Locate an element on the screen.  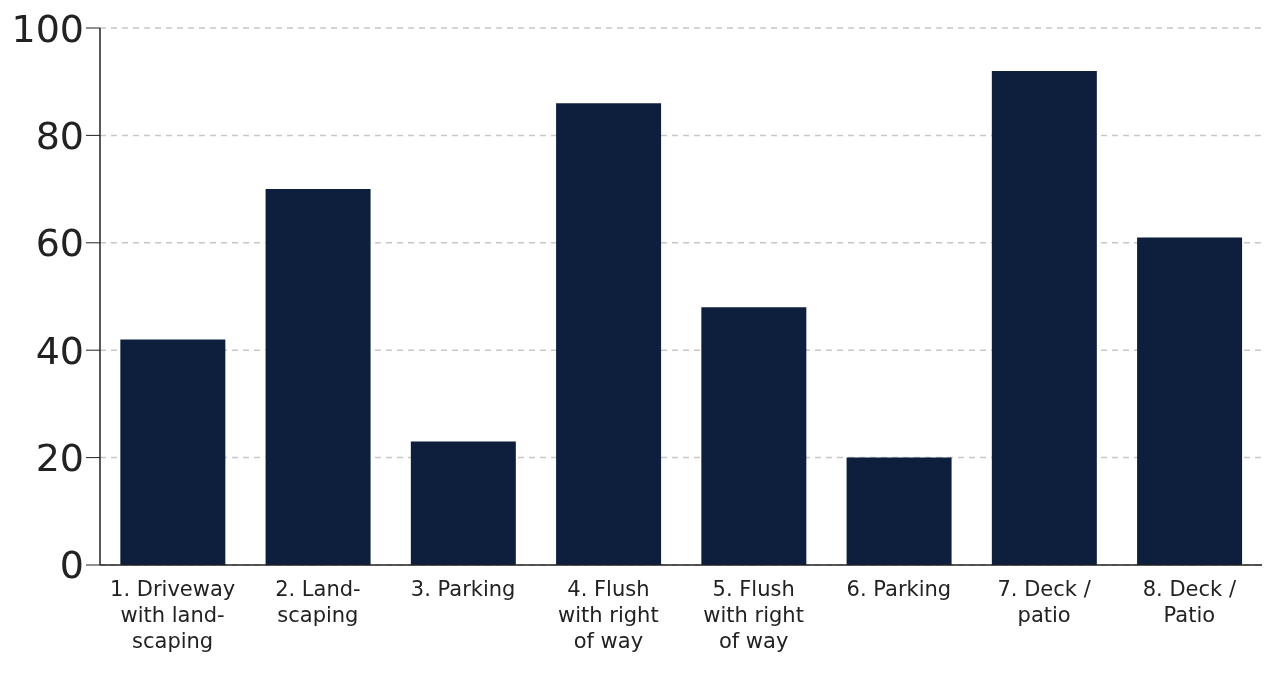
x-tick-label: 6. Parking is located at coordinates (899, 588).